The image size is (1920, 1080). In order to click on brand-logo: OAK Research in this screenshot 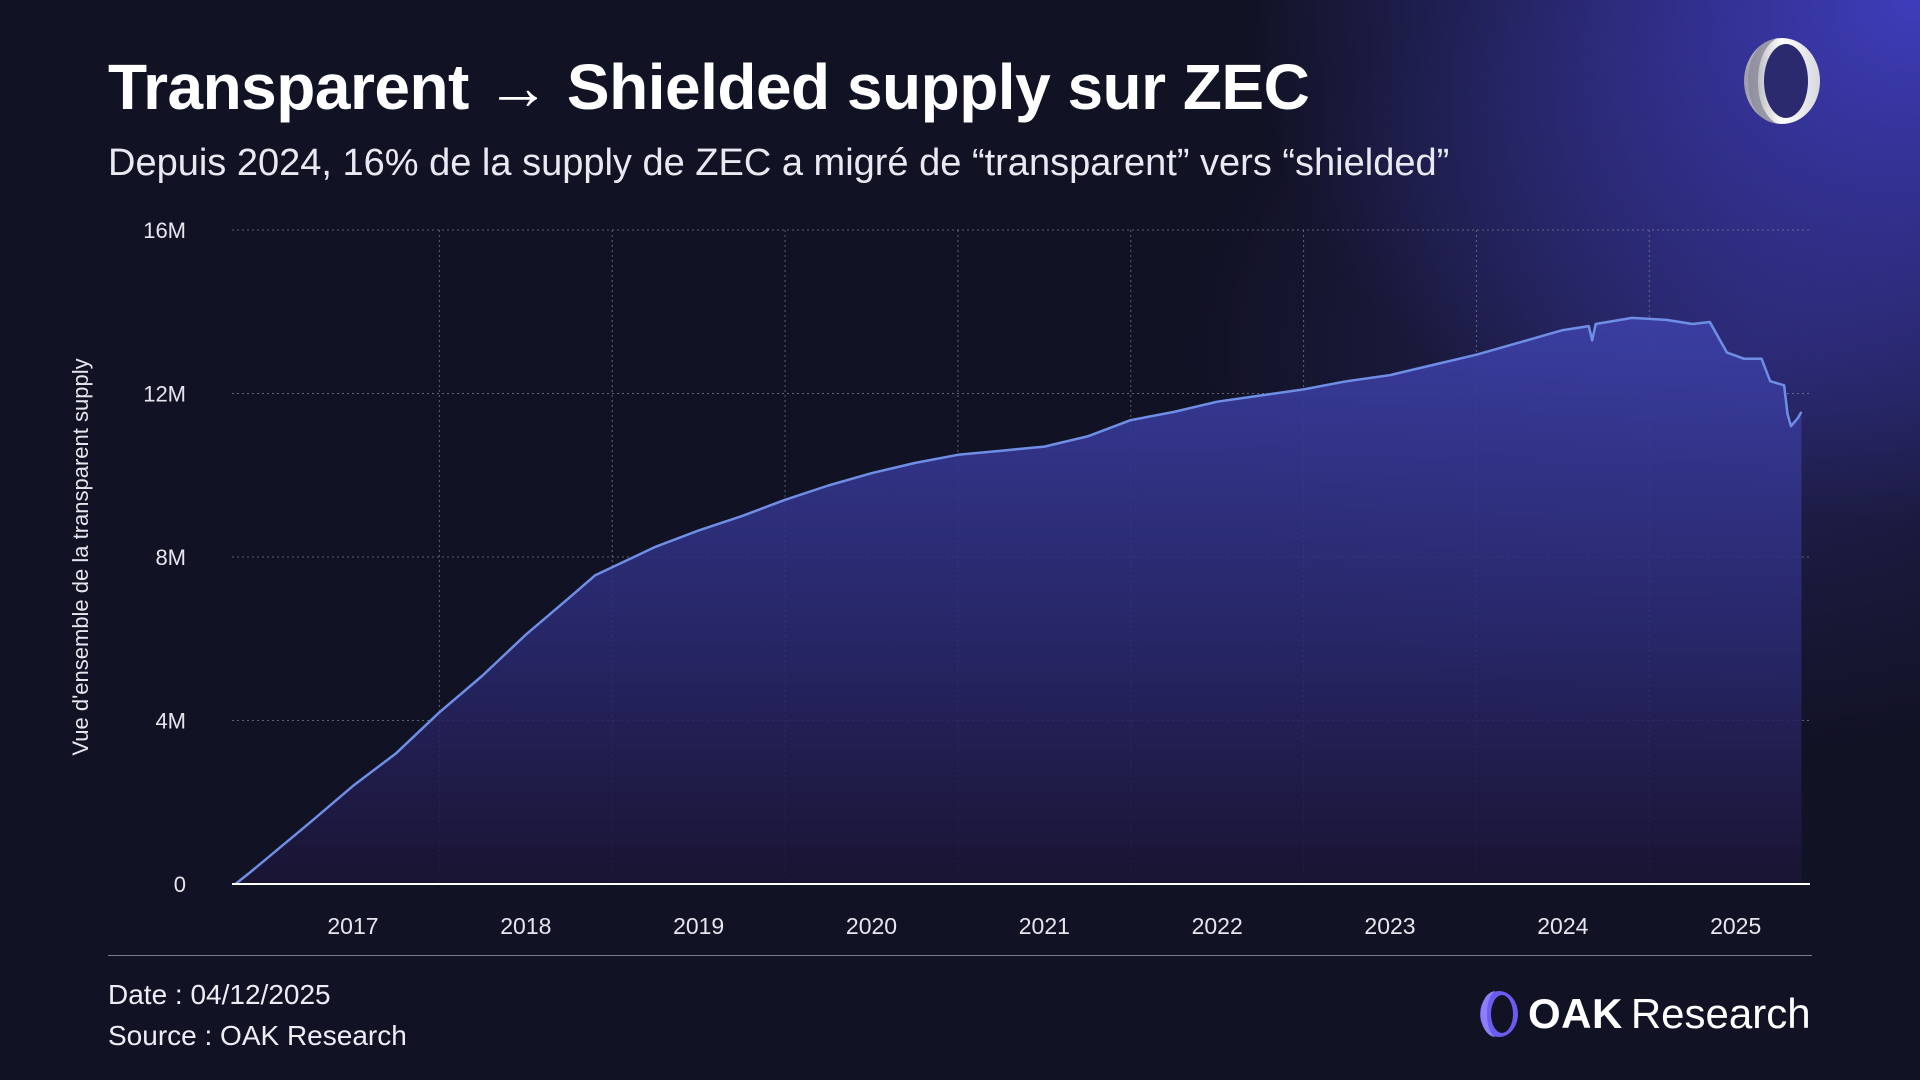, I will do `click(1644, 1014)`.